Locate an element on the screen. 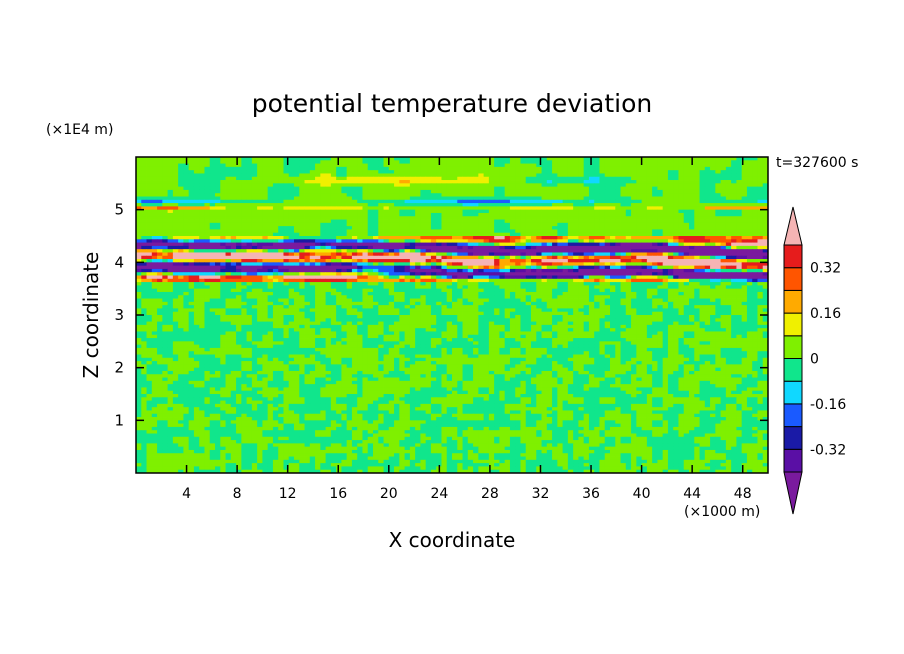 The width and height of the screenshot is (904, 654). y-unit-label: (×1E4 m) is located at coordinates (79, 130).